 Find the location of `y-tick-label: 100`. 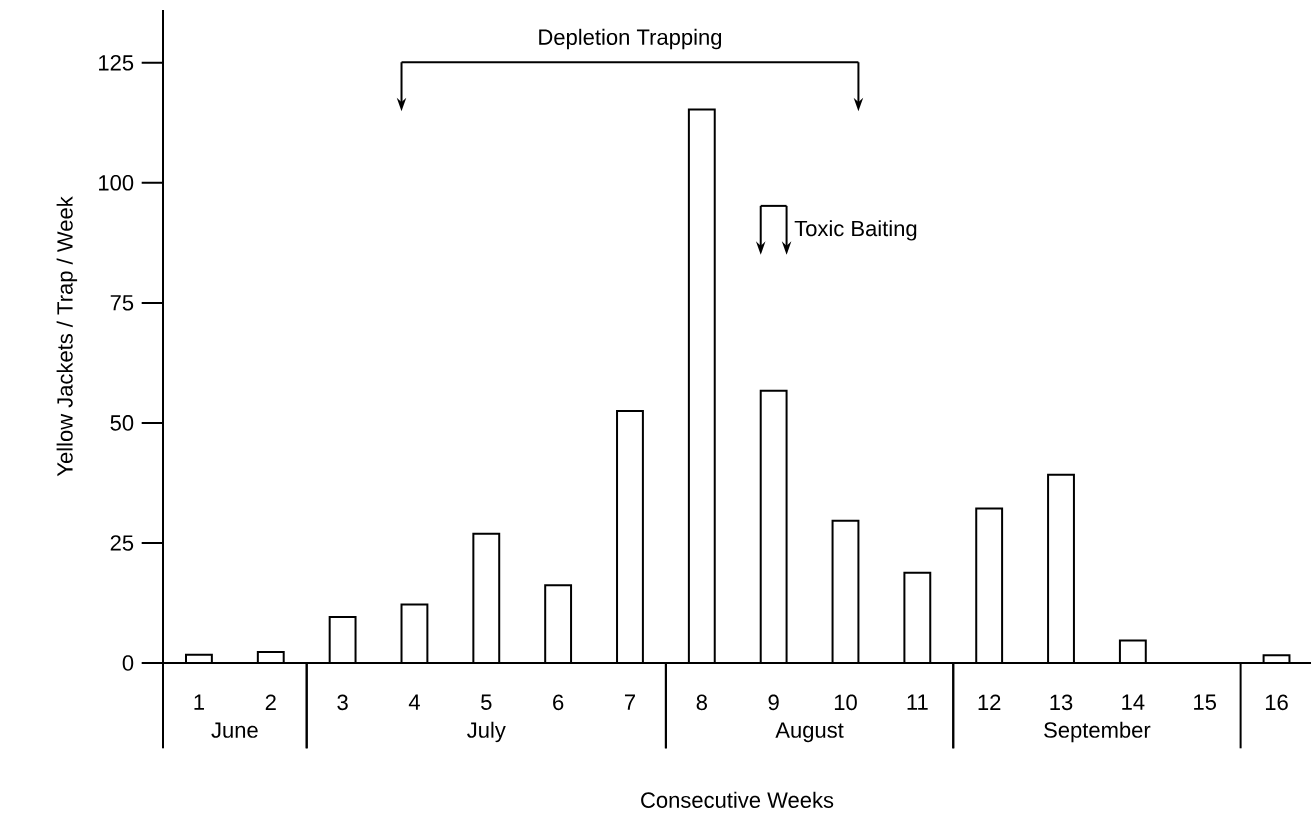

y-tick-label: 100 is located at coordinates (116, 182).